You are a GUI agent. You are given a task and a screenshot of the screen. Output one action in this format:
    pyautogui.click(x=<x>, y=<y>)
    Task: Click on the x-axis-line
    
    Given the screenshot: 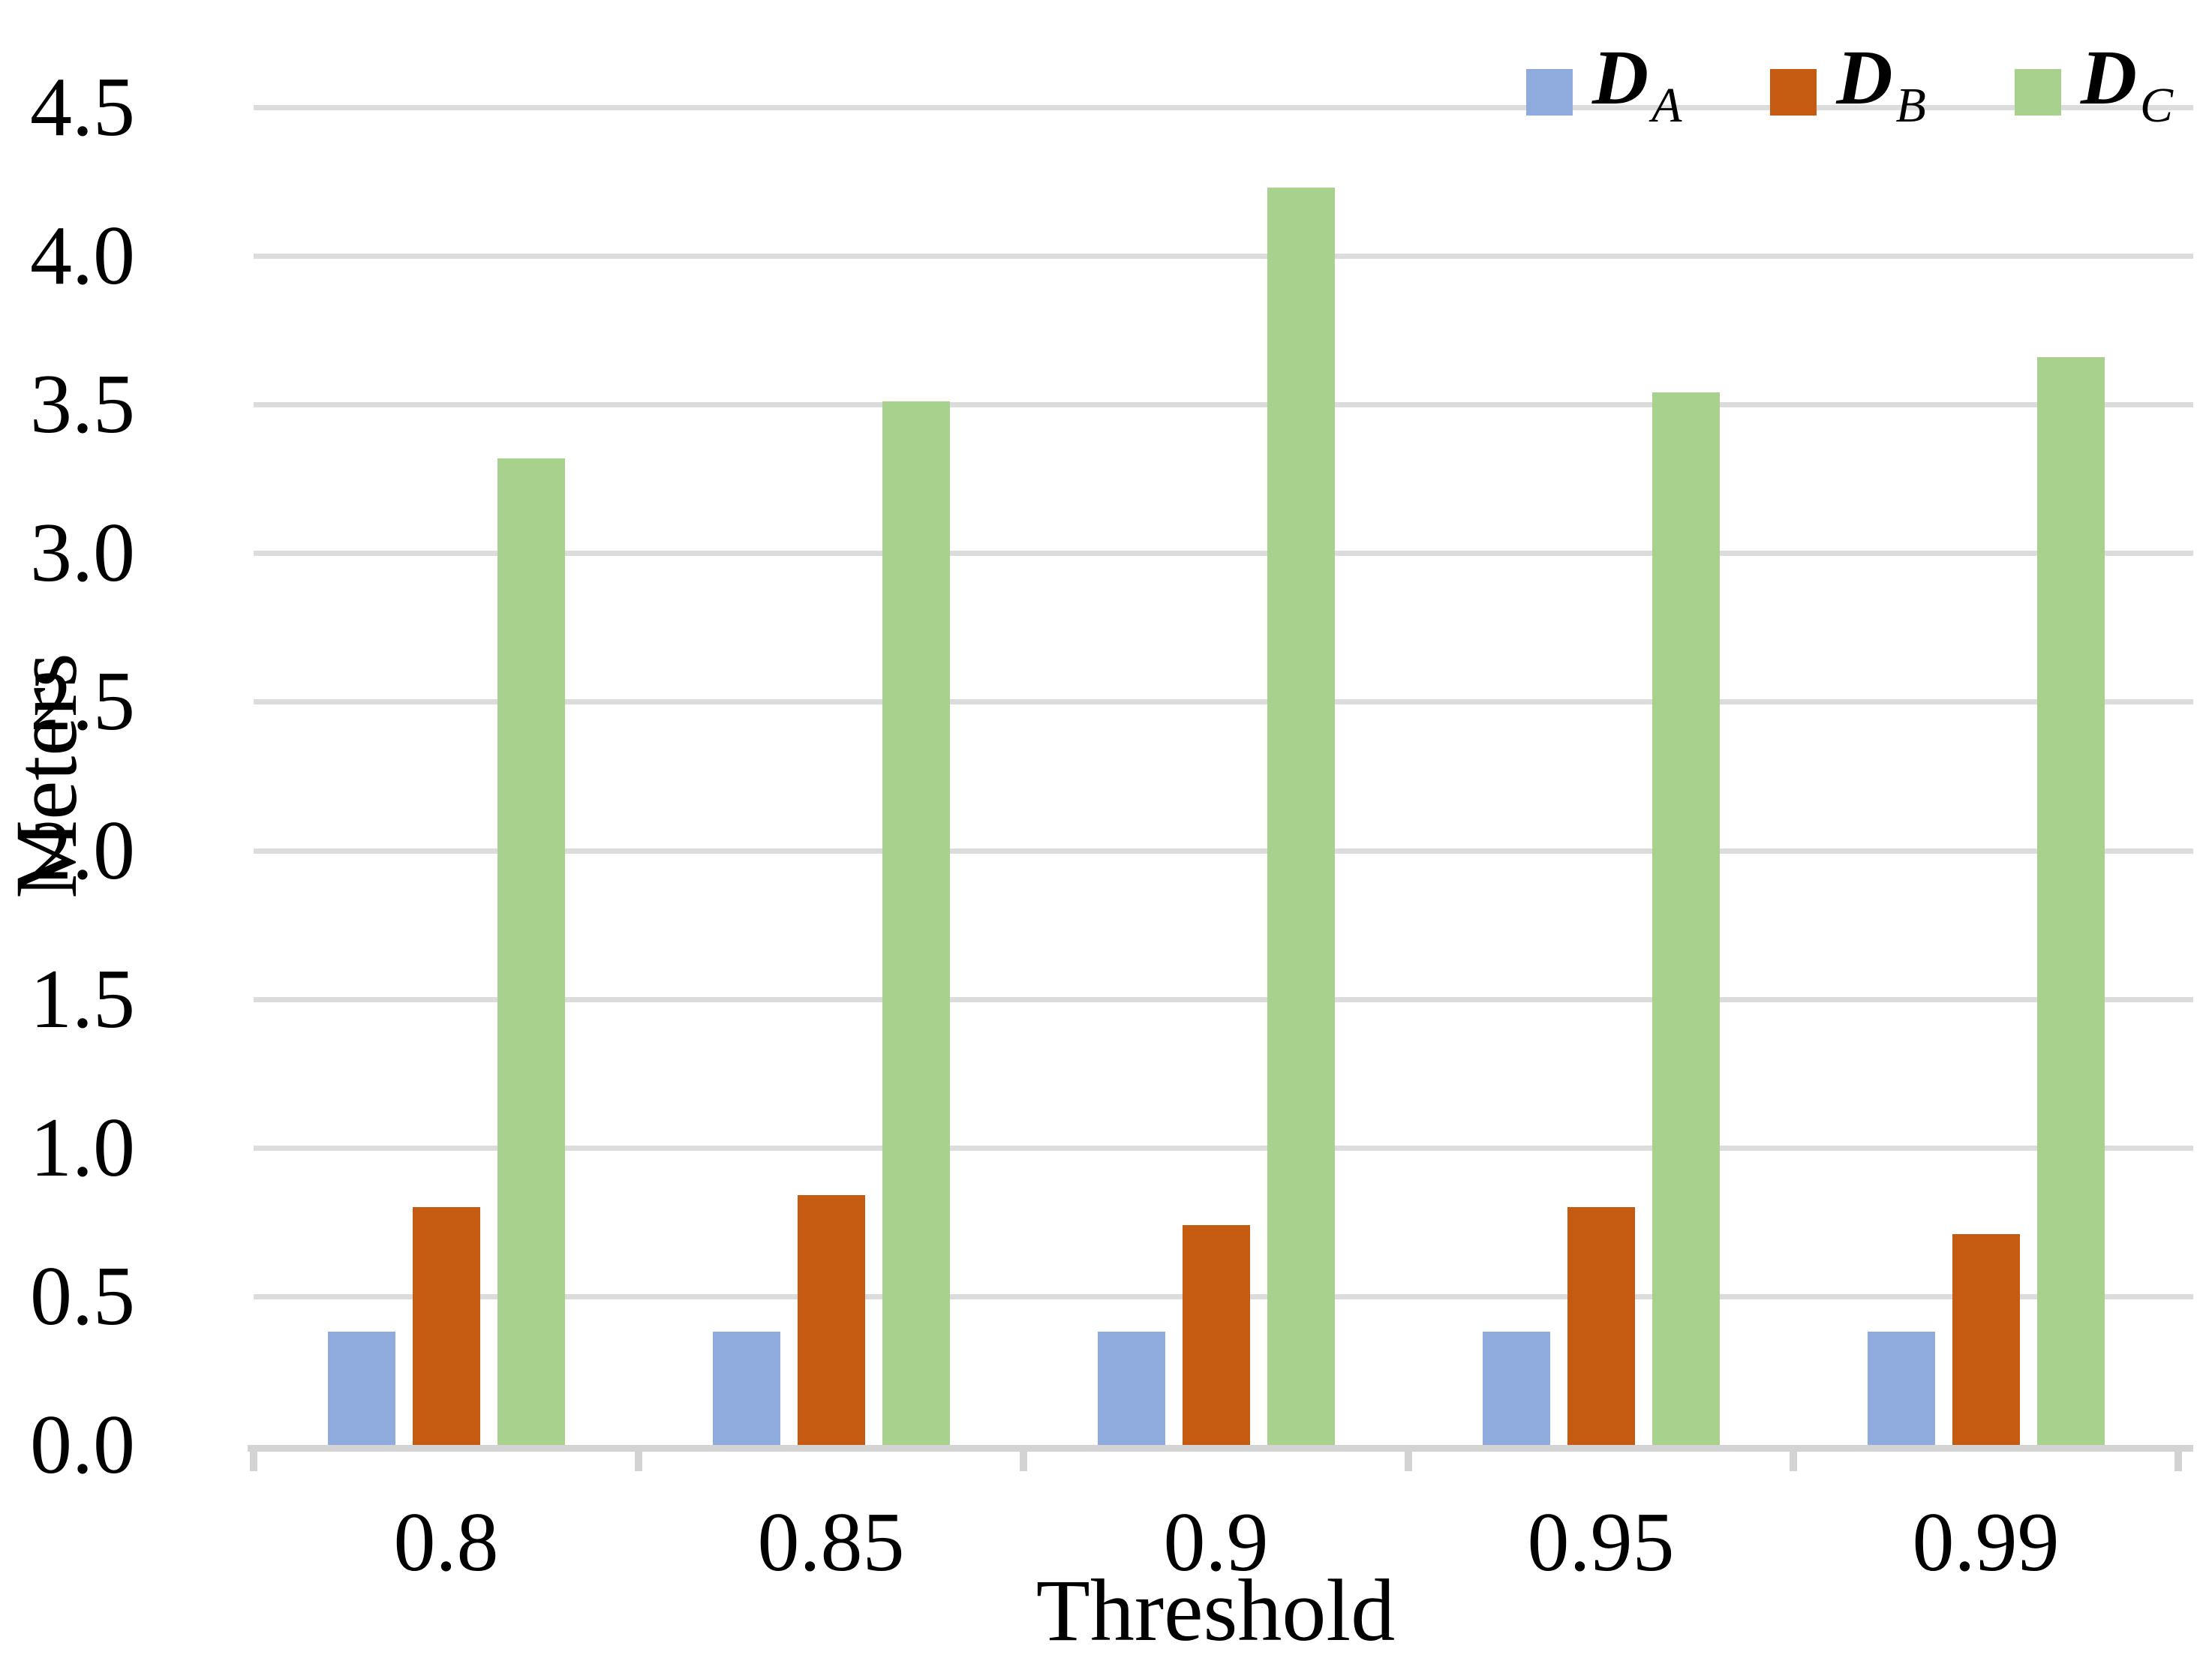 What is the action you would take?
    pyautogui.click(x=1220, y=1448)
    